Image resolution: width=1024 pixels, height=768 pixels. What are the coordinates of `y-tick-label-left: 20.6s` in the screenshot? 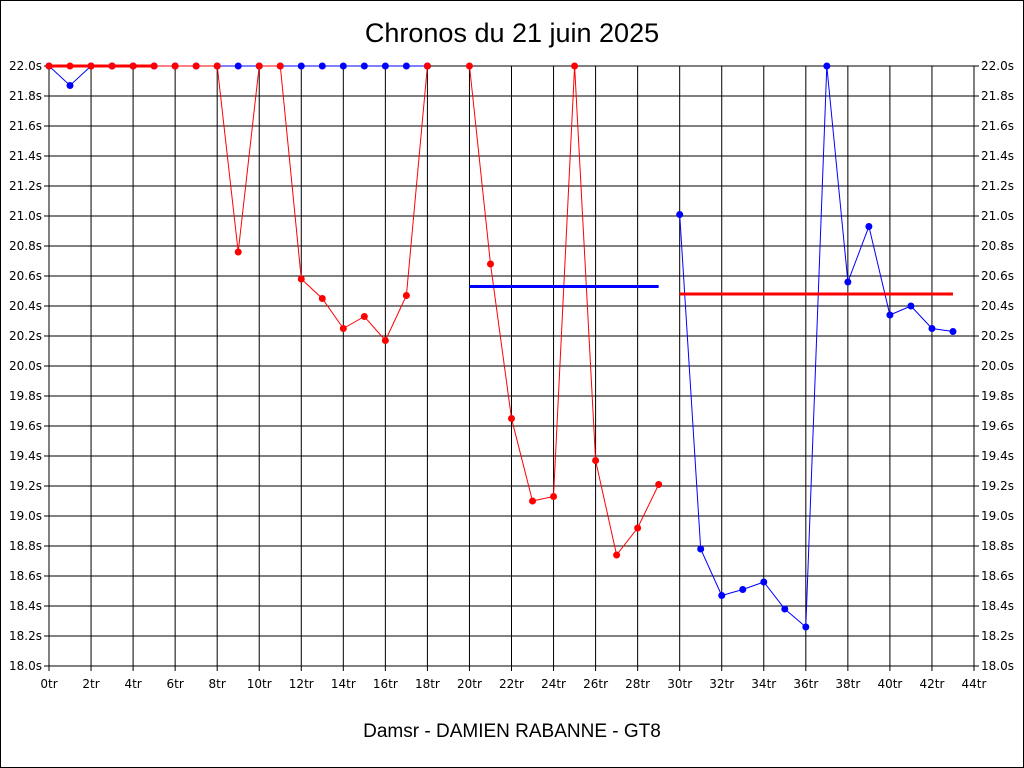 It's located at (25, 276).